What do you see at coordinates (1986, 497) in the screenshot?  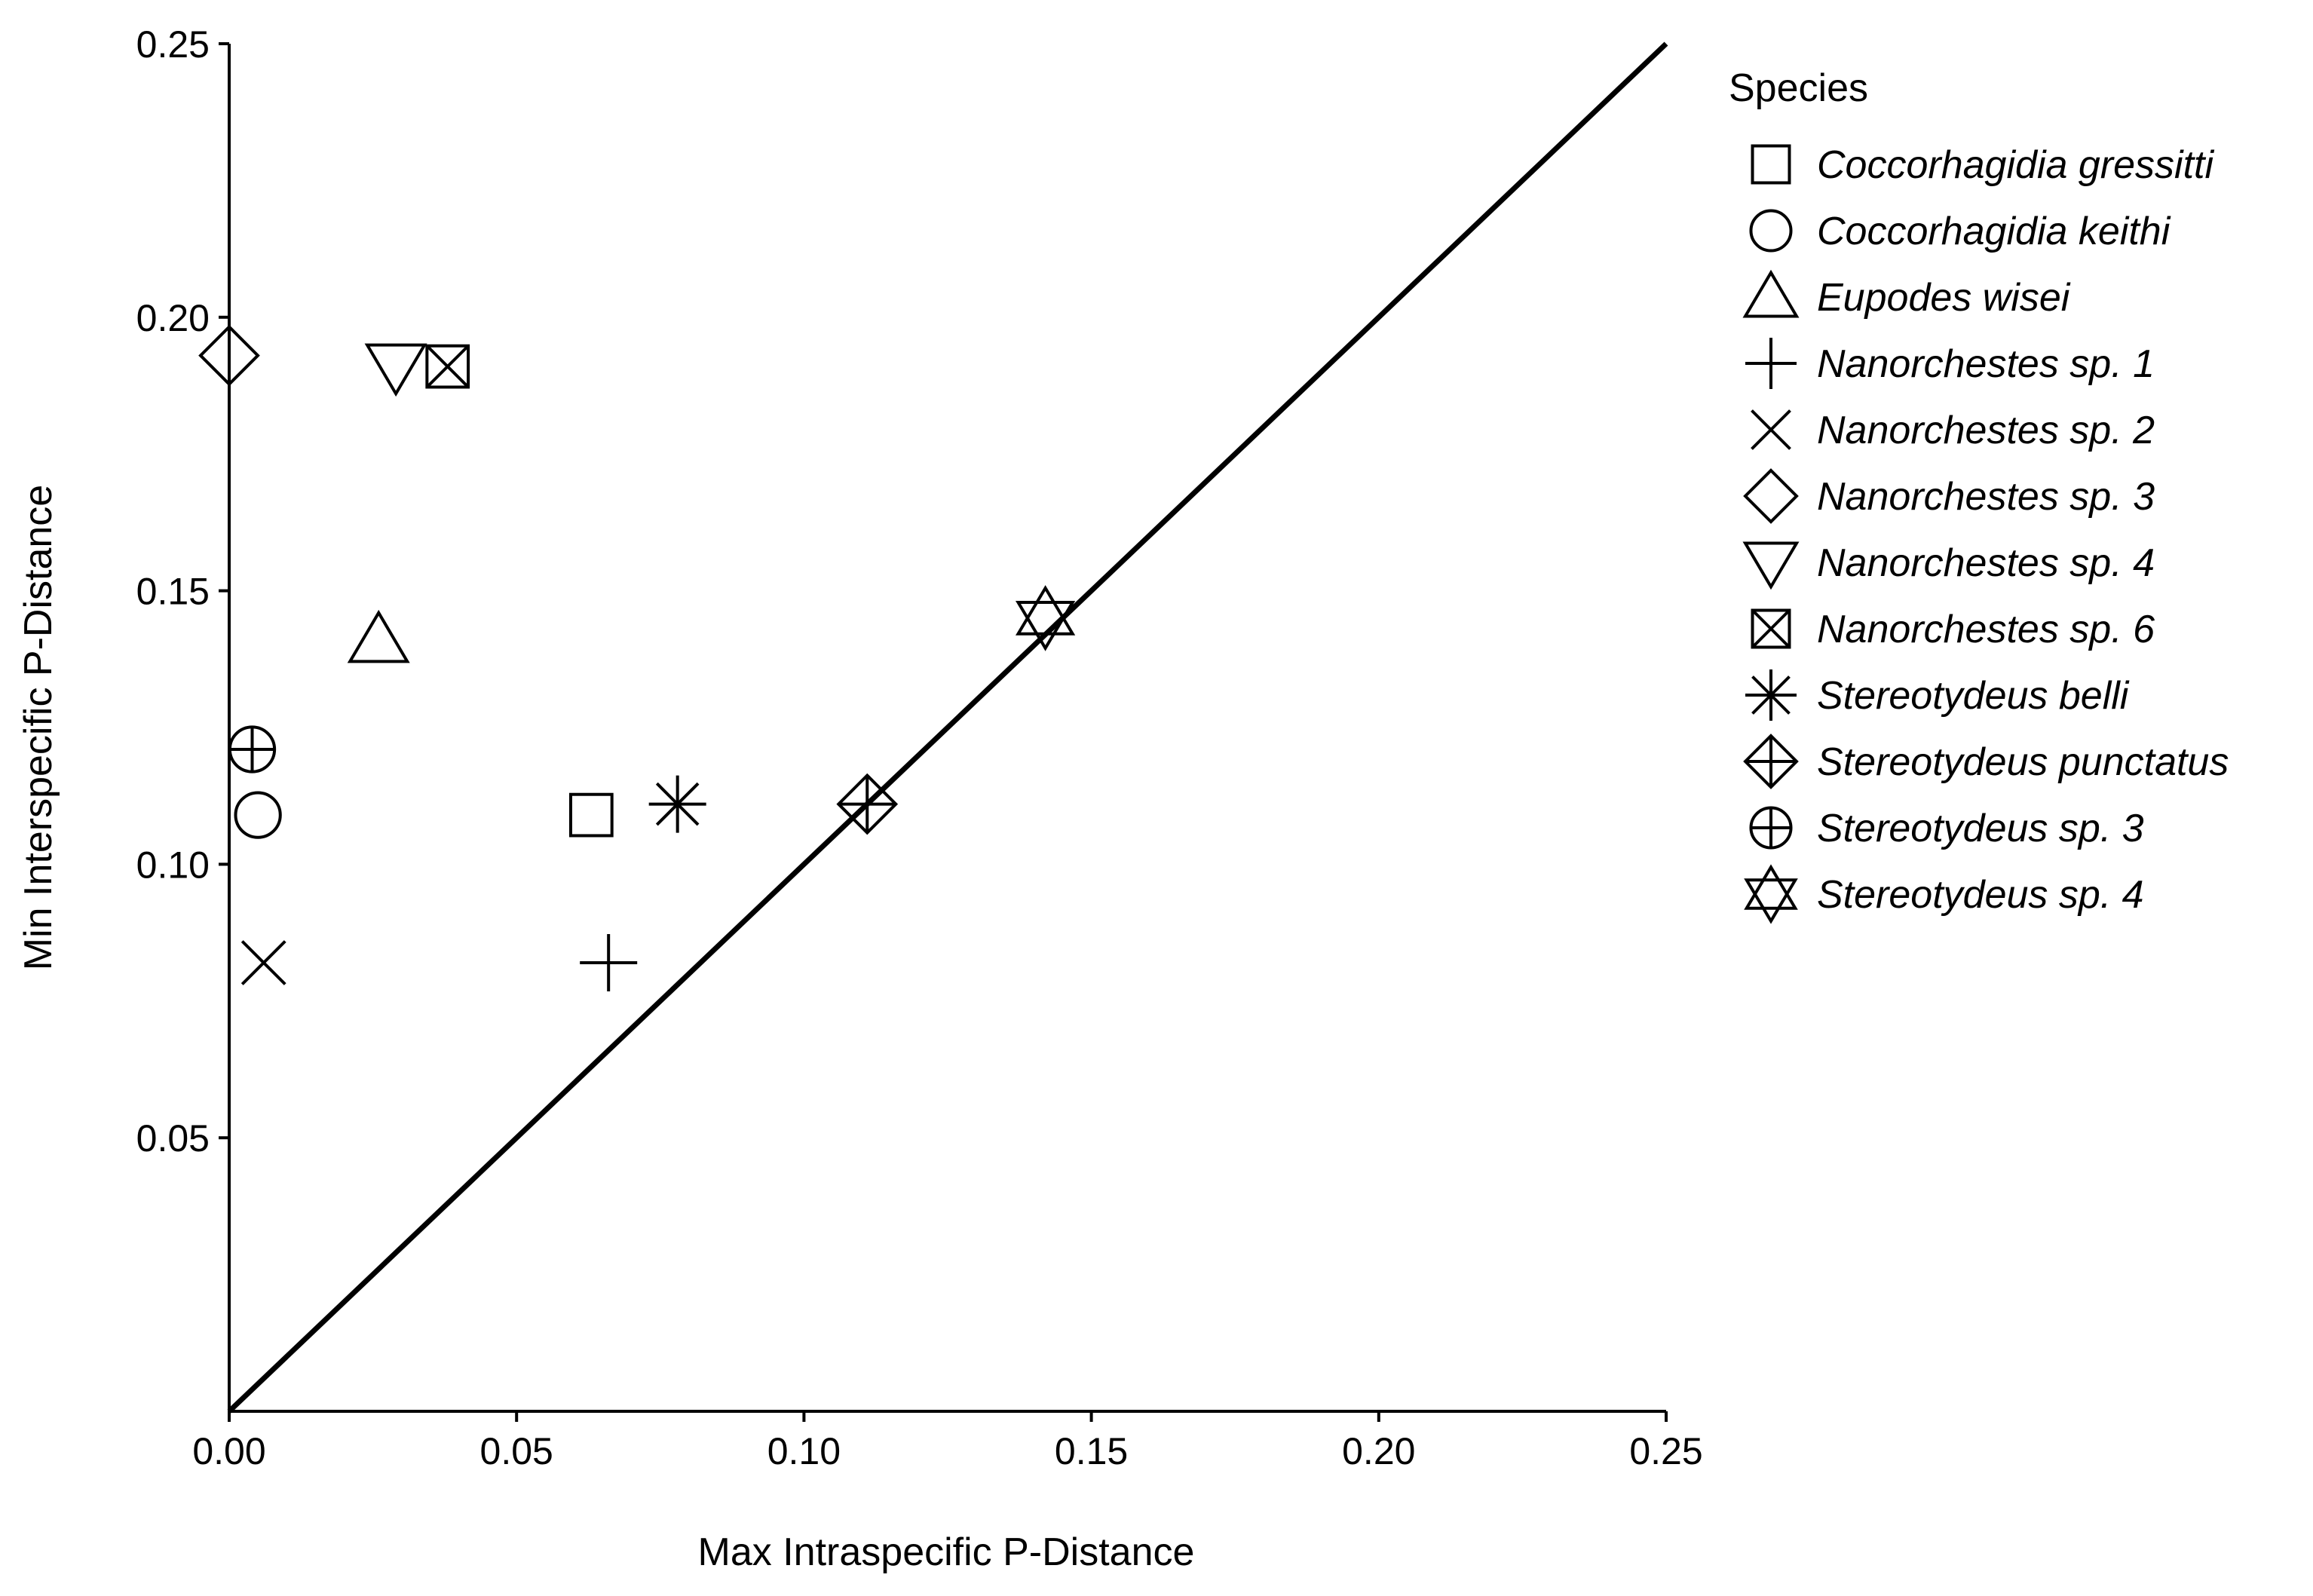 I see `legend-label: Nanorchestes sp. 3` at bounding box center [1986, 497].